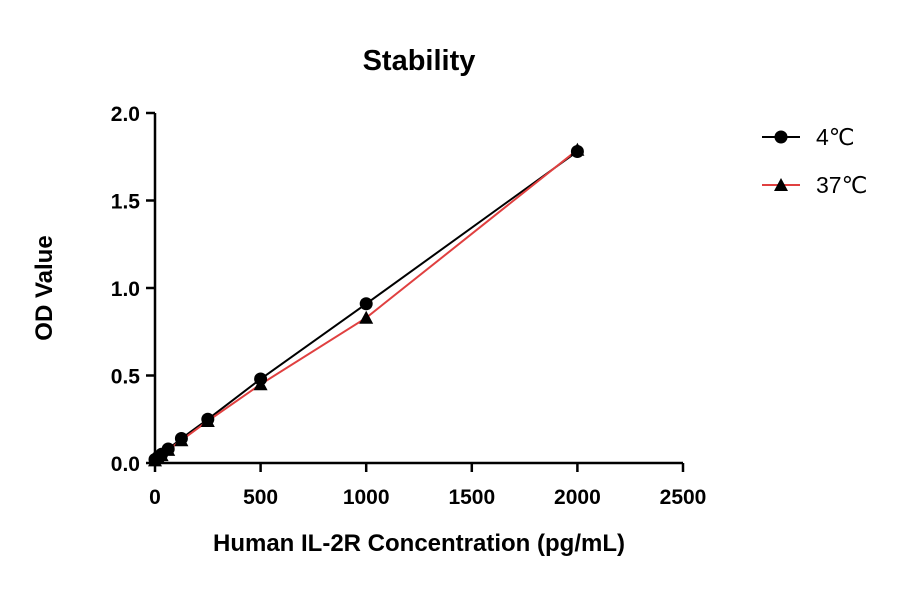  What do you see at coordinates (126, 202) in the screenshot?
I see `y-tick-label: 1.5` at bounding box center [126, 202].